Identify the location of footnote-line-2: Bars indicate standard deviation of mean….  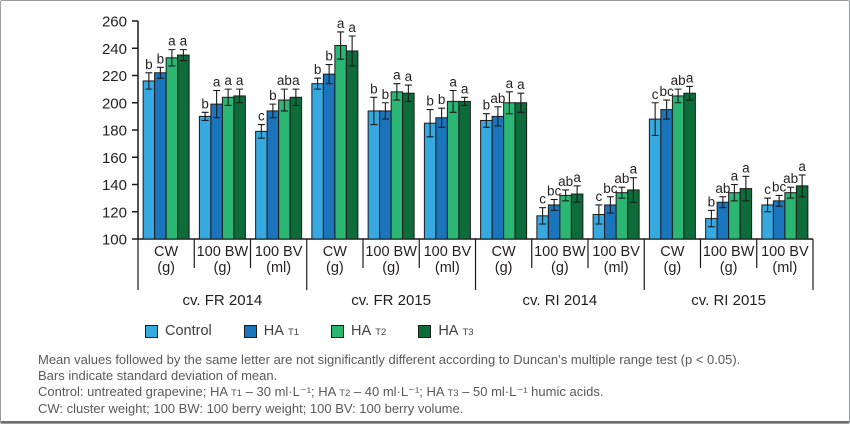
(158, 375).